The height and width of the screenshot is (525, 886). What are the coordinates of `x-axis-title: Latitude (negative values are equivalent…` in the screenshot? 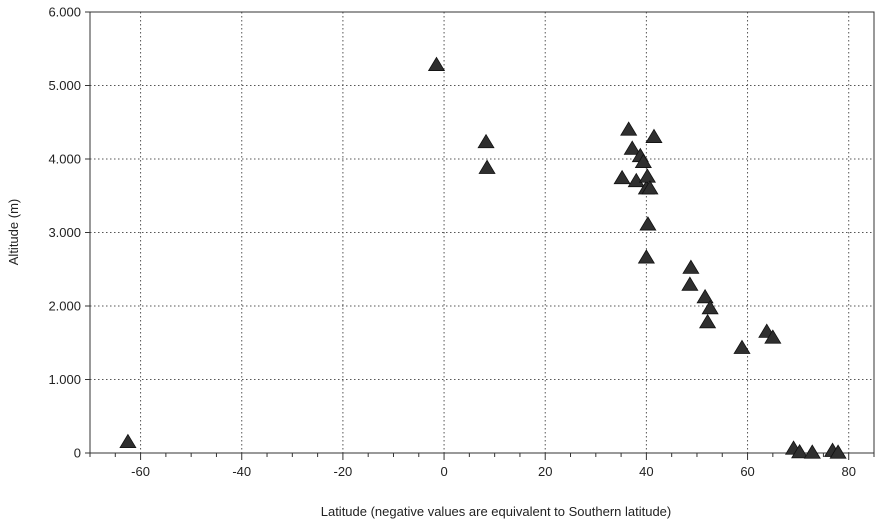 It's located at (496, 511).